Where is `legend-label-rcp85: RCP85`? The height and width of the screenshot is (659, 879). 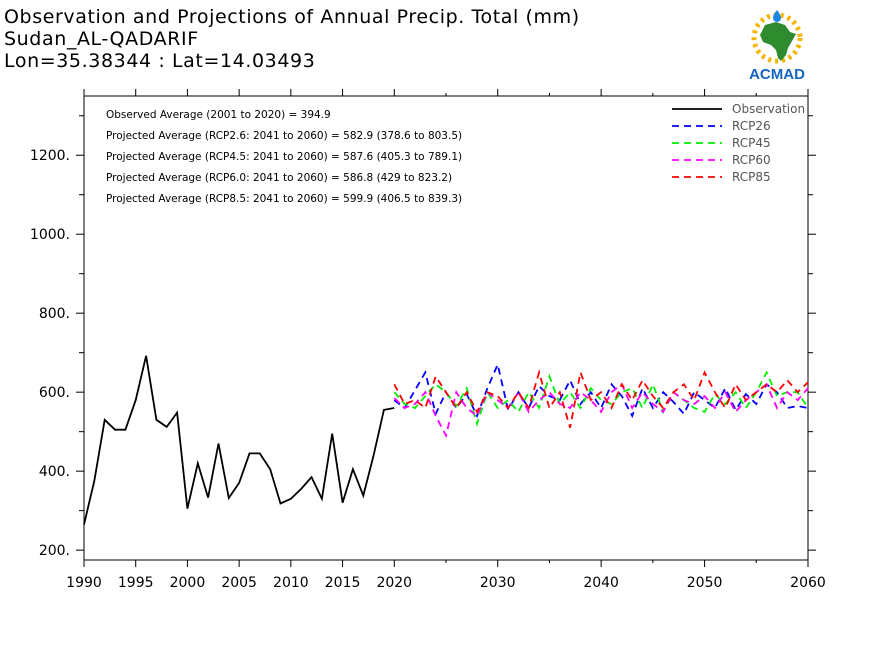
legend-label-rcp85: RCP85 is located at coordinates (751, 177).